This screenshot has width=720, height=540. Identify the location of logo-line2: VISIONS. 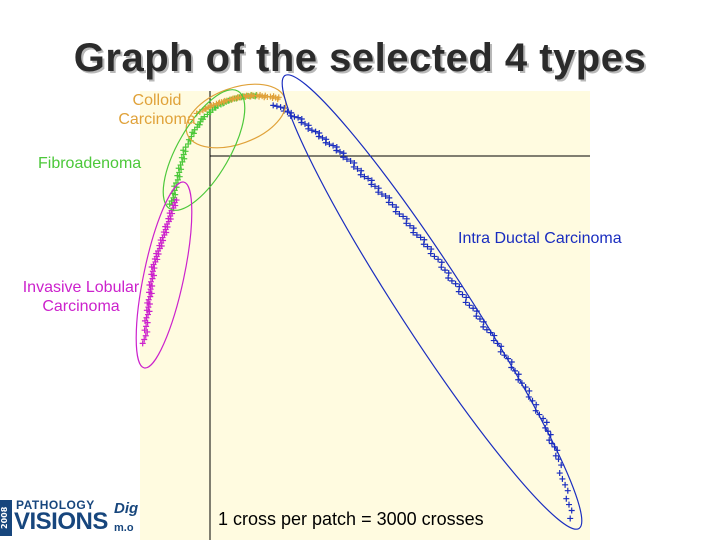
(61, 521).